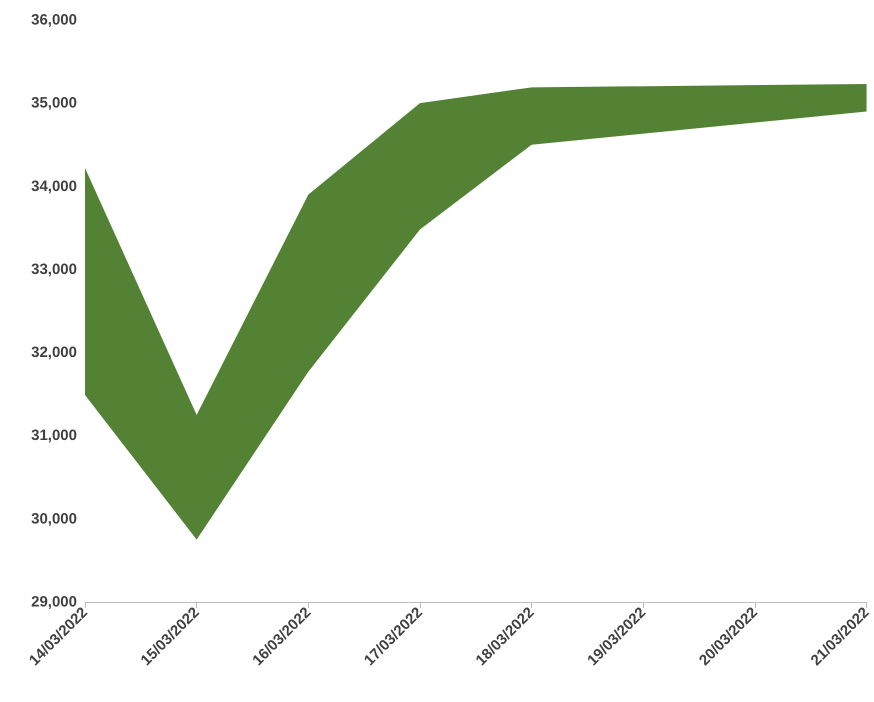  Describe the element at coordinates (54, 519) in the screenshot. I see `y-tick-label: 30,000` at that location.